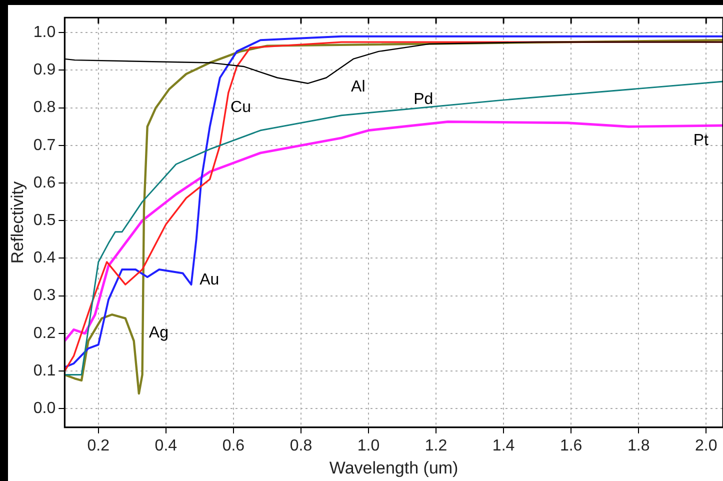 The width and height of the screenshot is (723, 481). I want to click on x-tick-label: 0.4, so click(166, 445).